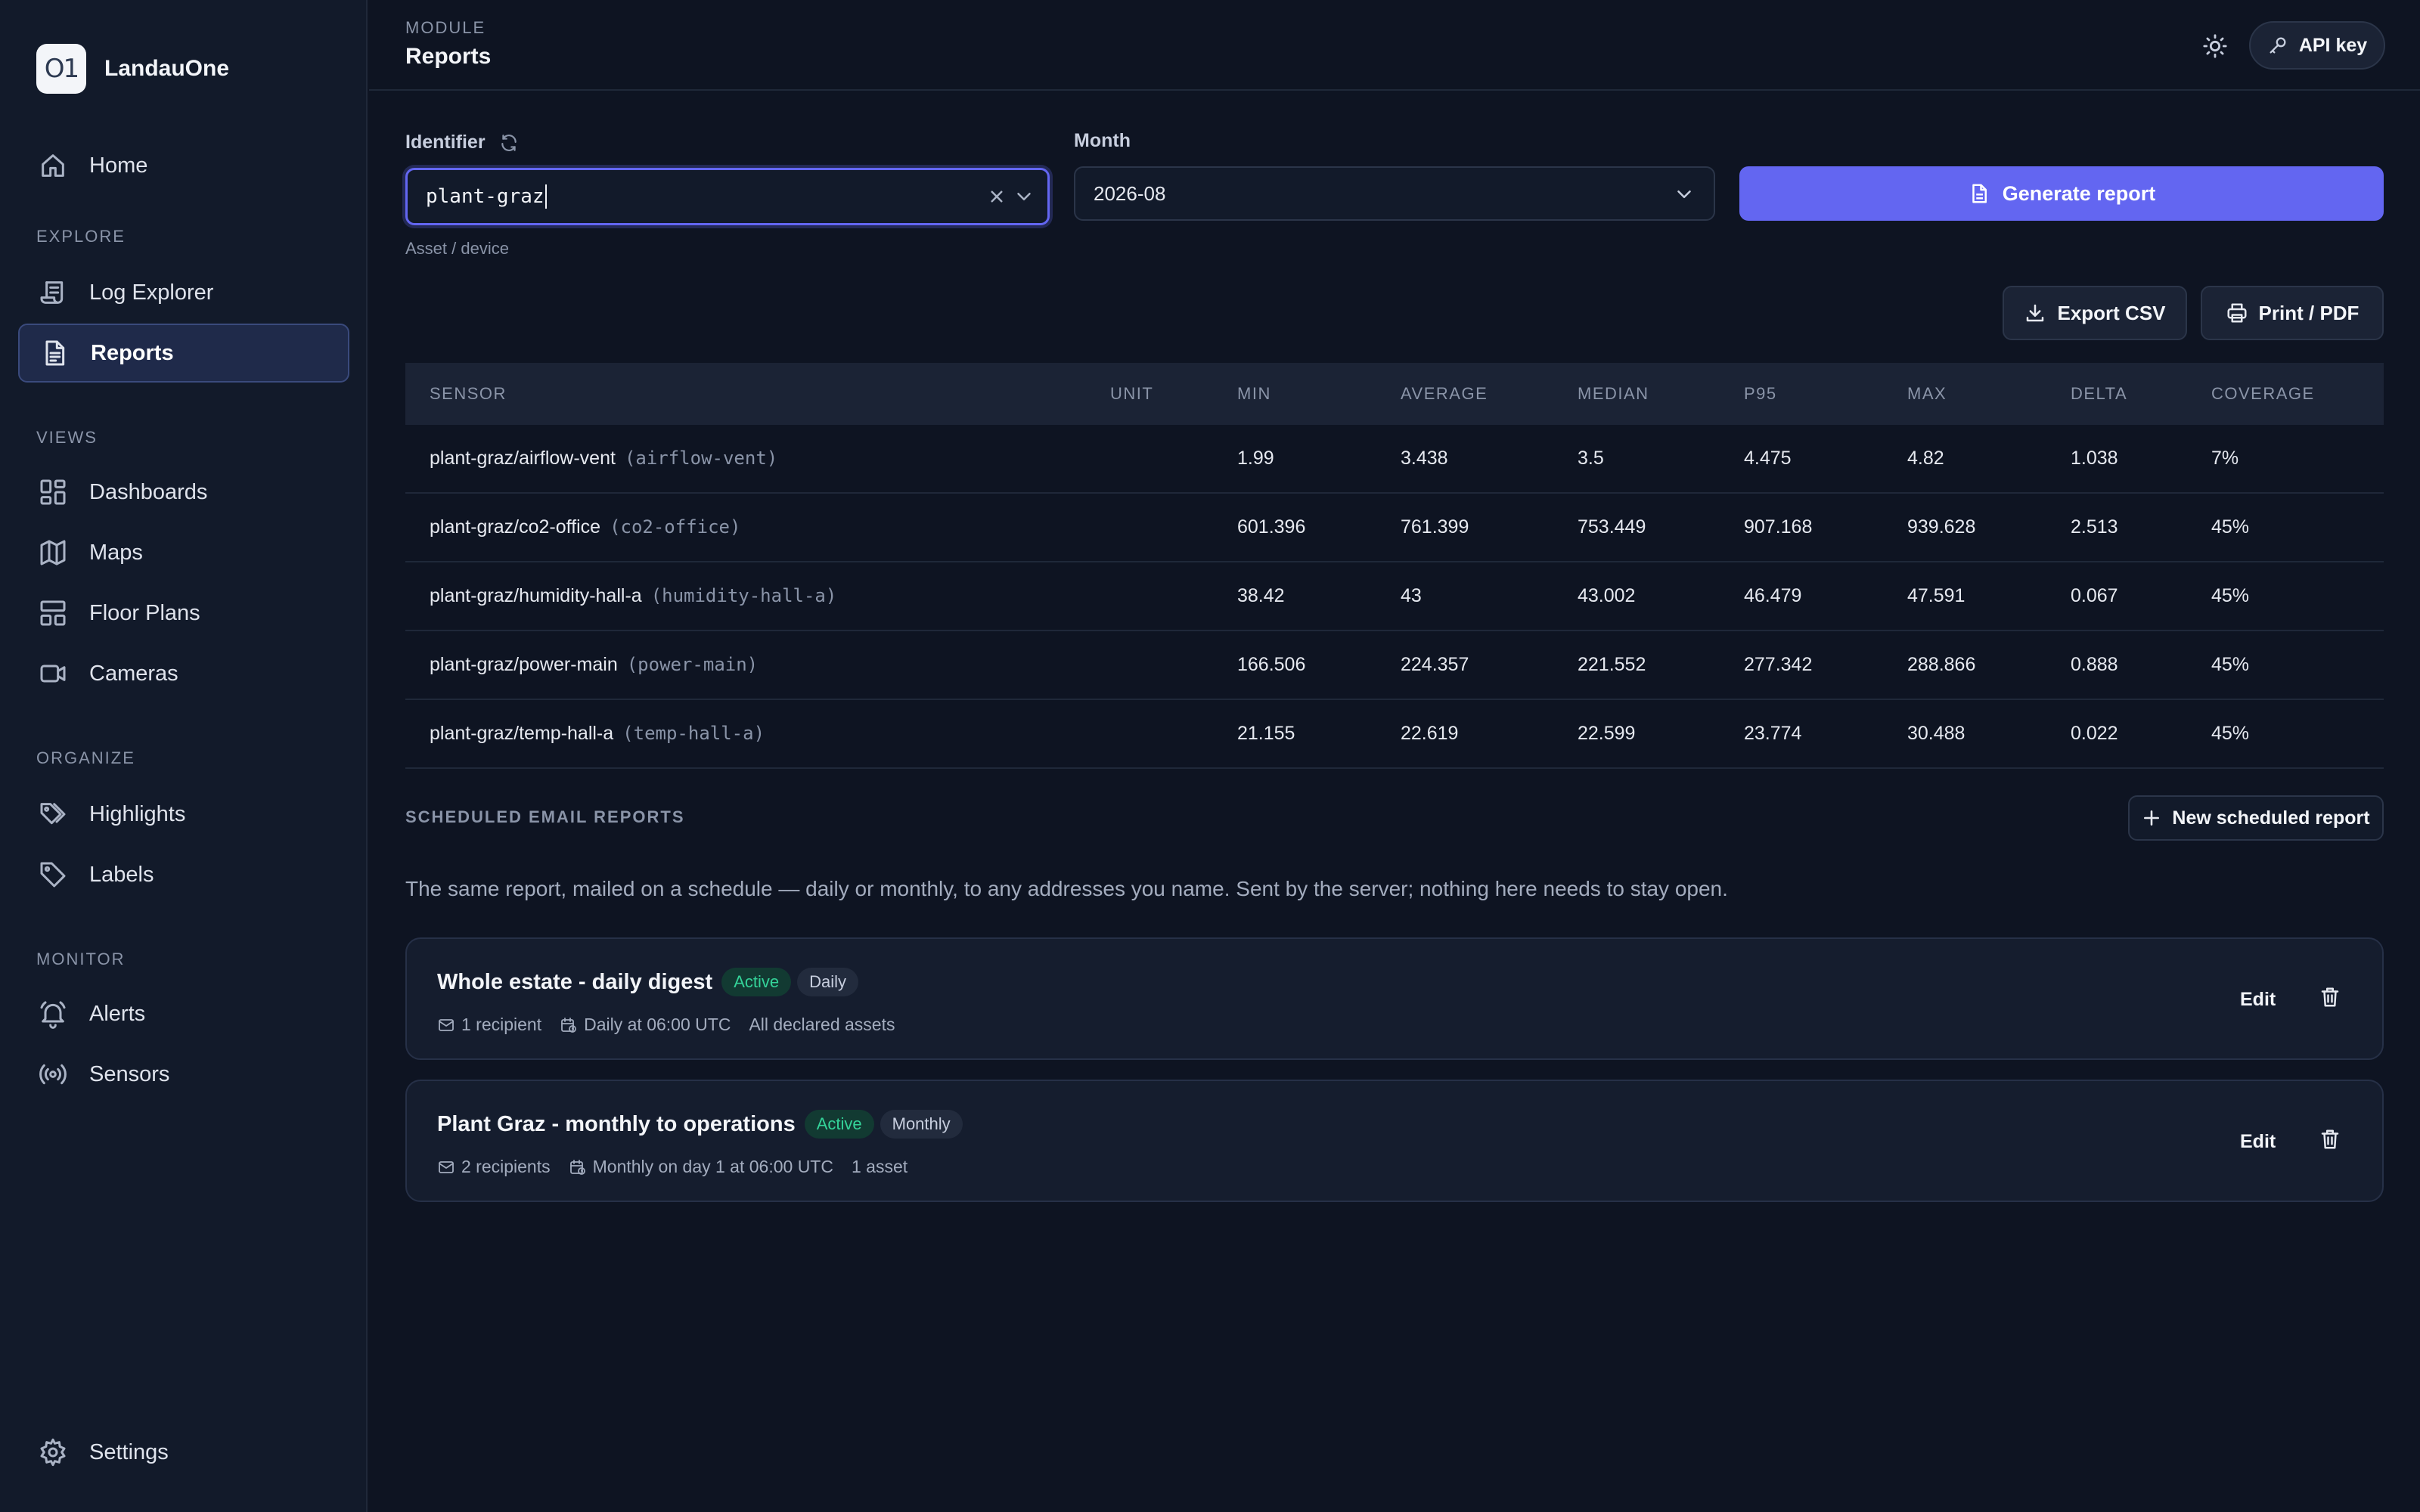  I want to click on scheduled-report-name: Plant Graz - monthly to operations, so click(616, 1123).